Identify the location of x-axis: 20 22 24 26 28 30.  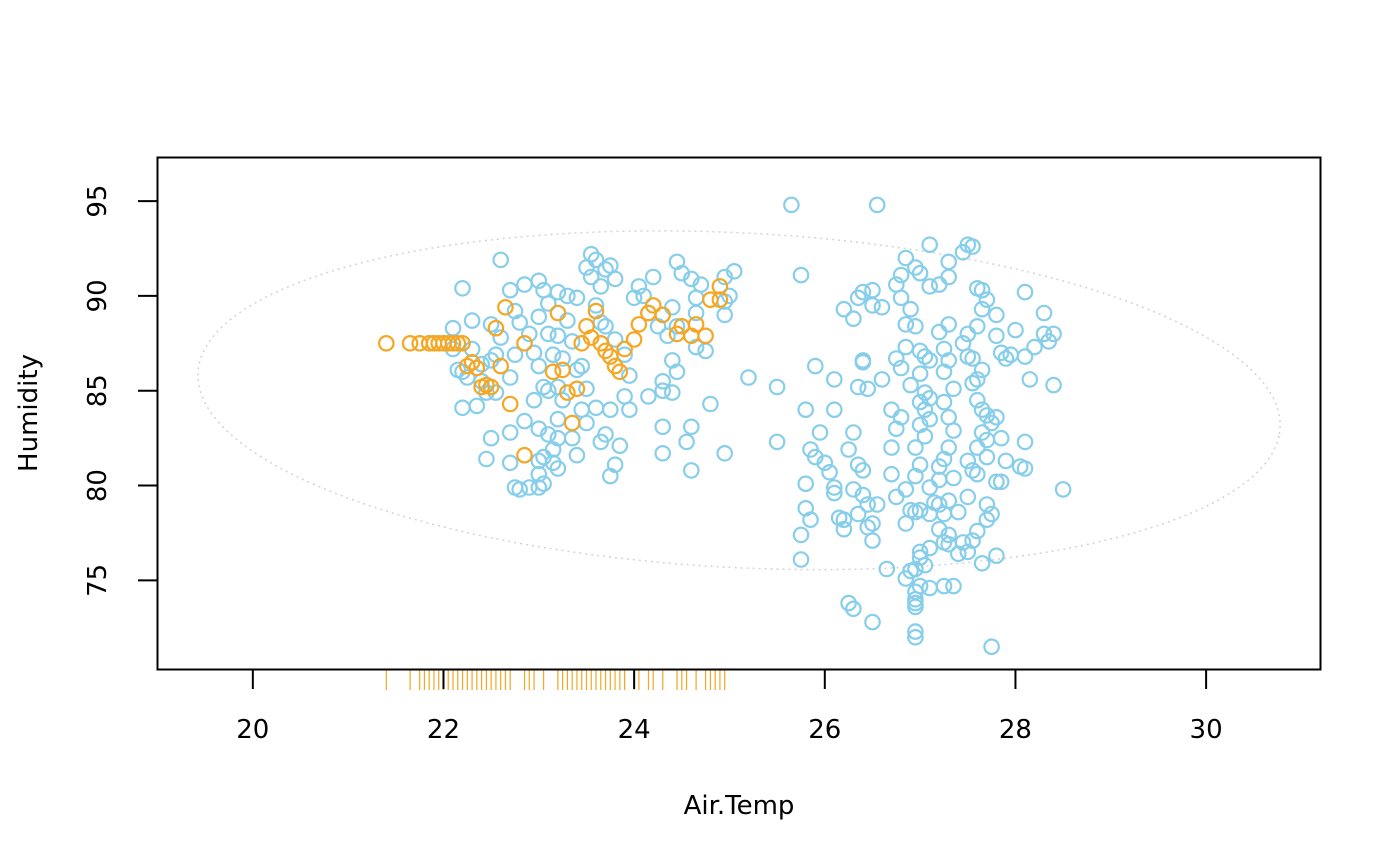
(729, 706).